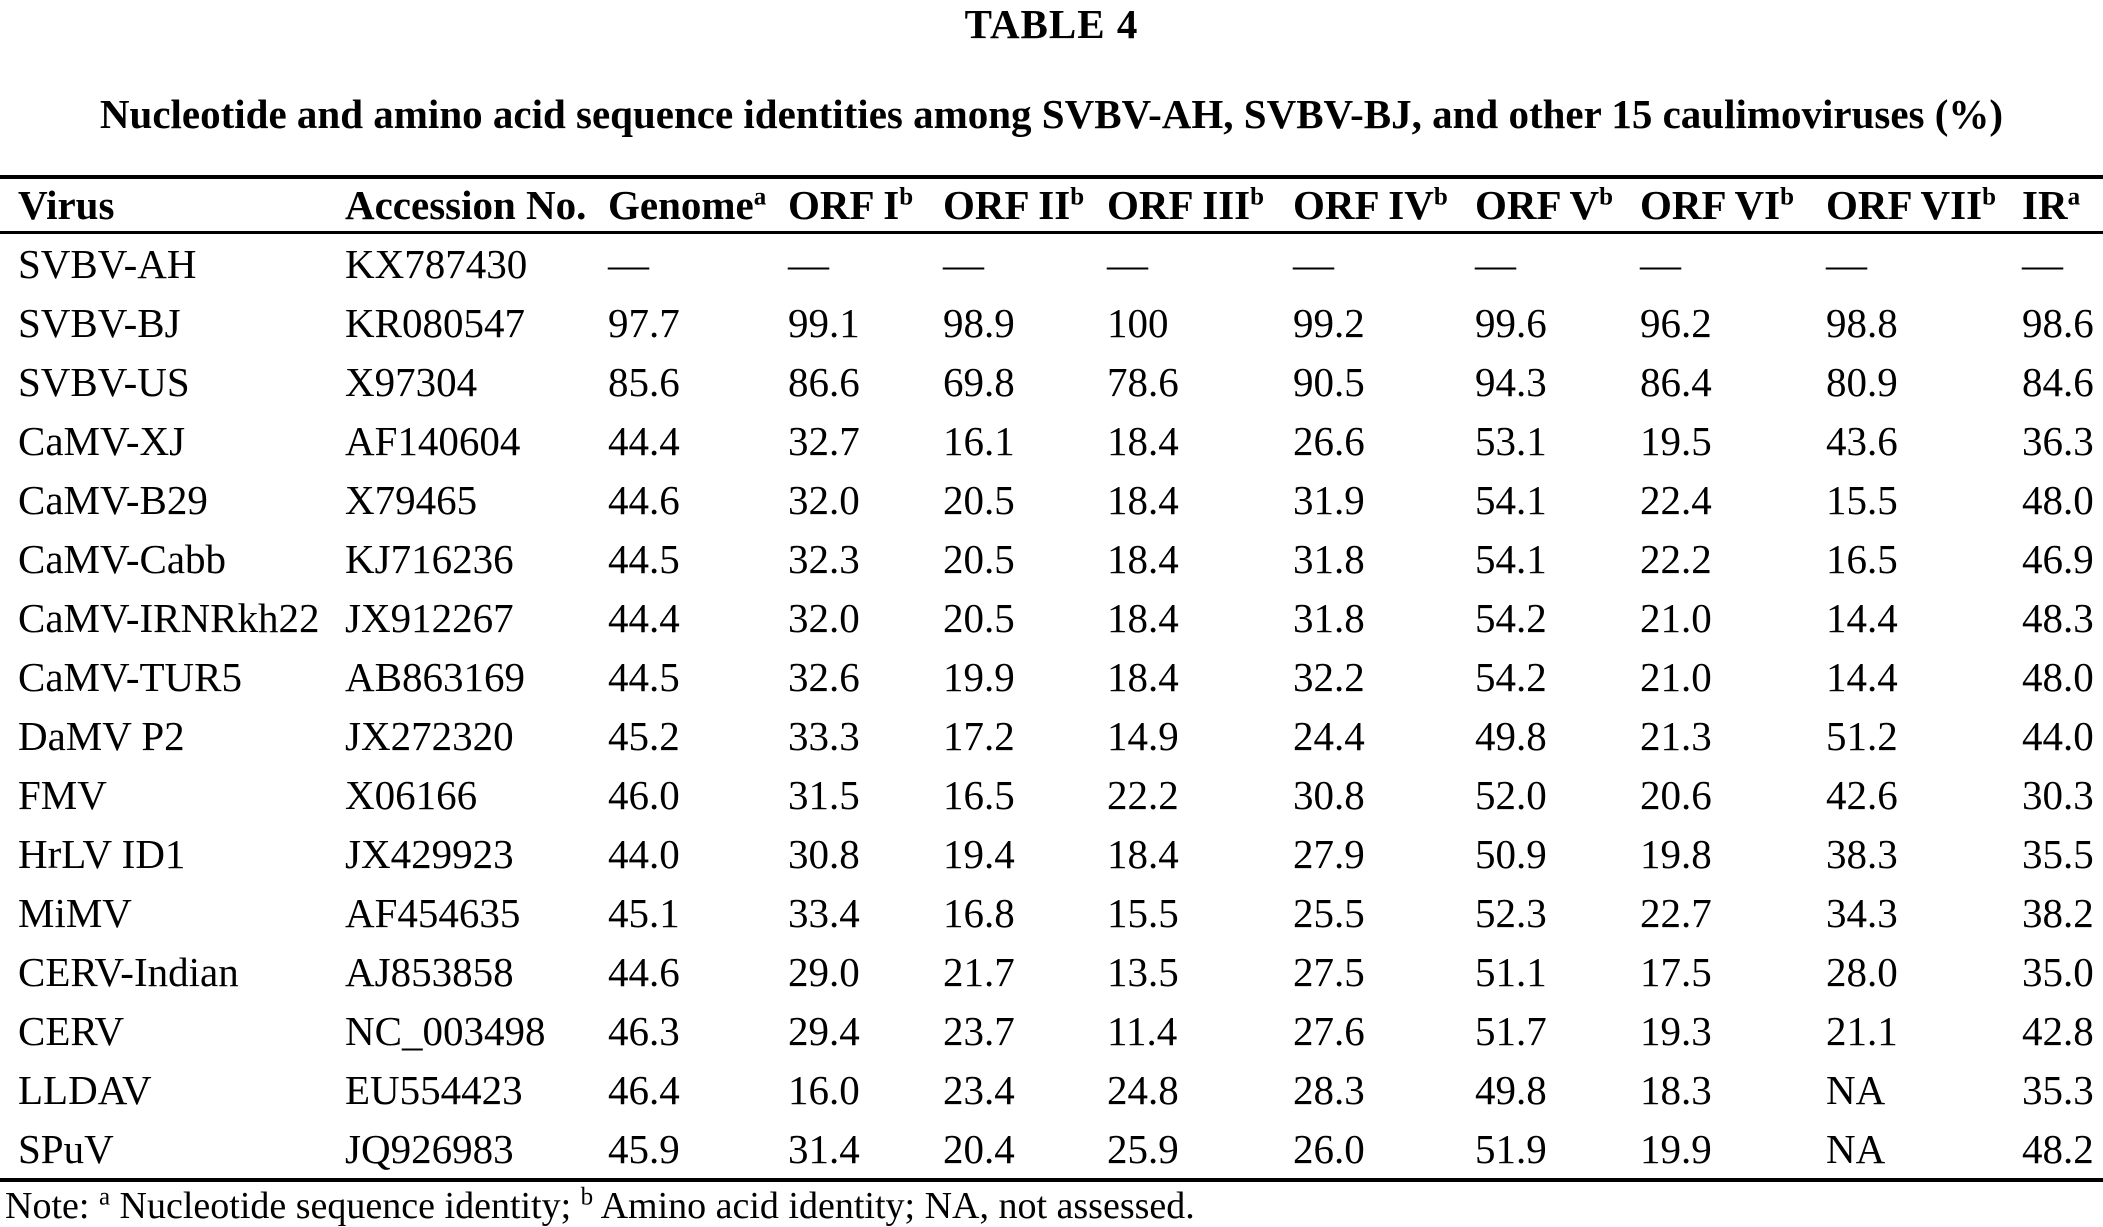 Image resolution: width=2103 pixels, height=1227 pixels. Describe the element at coordinates (2058, 1148) in the screenshot. I see `value-cell: 48.2` at that location.